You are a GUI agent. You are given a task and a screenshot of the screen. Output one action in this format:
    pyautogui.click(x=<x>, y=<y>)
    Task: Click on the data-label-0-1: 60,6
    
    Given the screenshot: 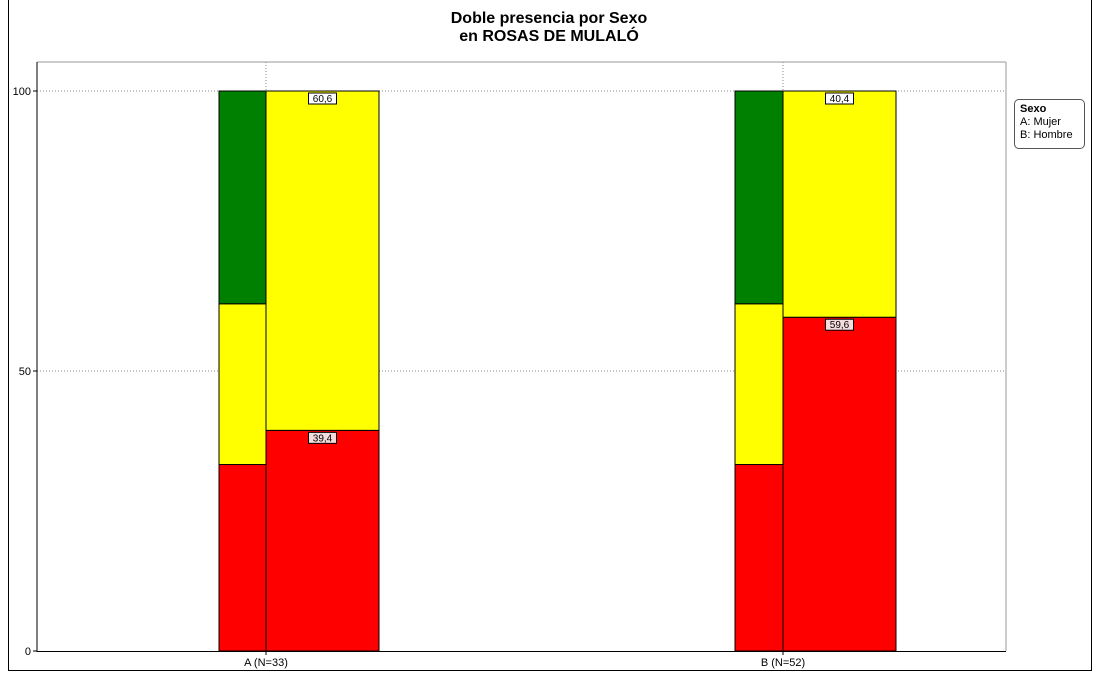 What is the action you would take?
    pyautogui.click(x=323, y=99)
    